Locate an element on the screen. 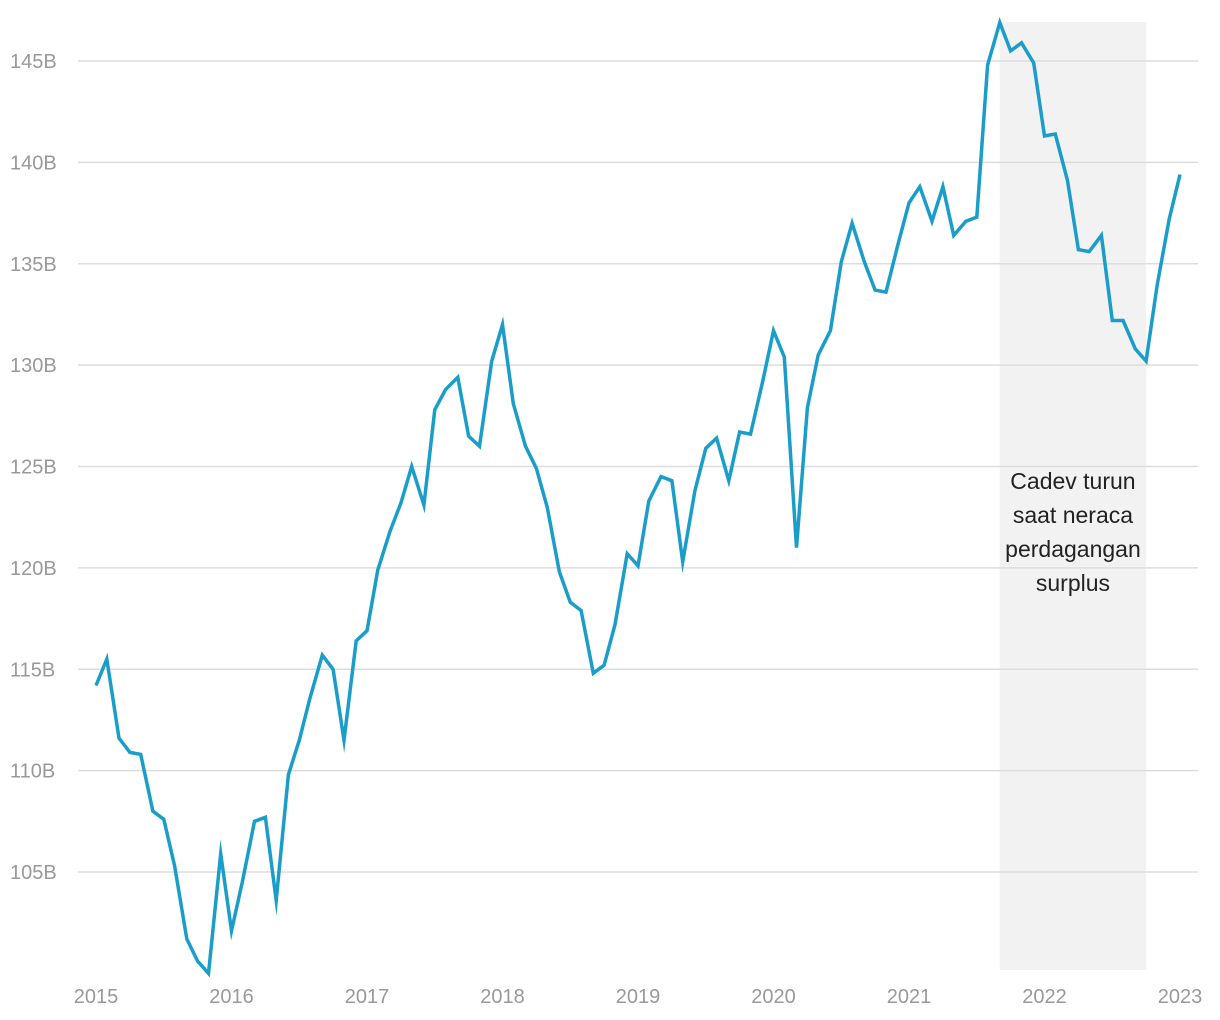 This screenshot has height=1020, width=1220. x-tick-label: 2021 is located at coordinates (909, 997).